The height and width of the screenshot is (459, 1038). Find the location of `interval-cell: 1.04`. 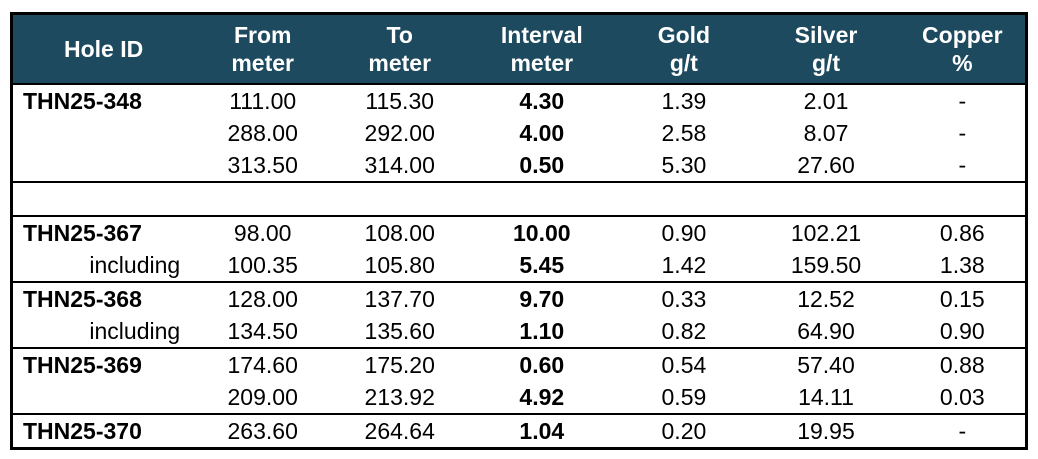

interval-cell: 1.04 is located at coordinates (542, 431).